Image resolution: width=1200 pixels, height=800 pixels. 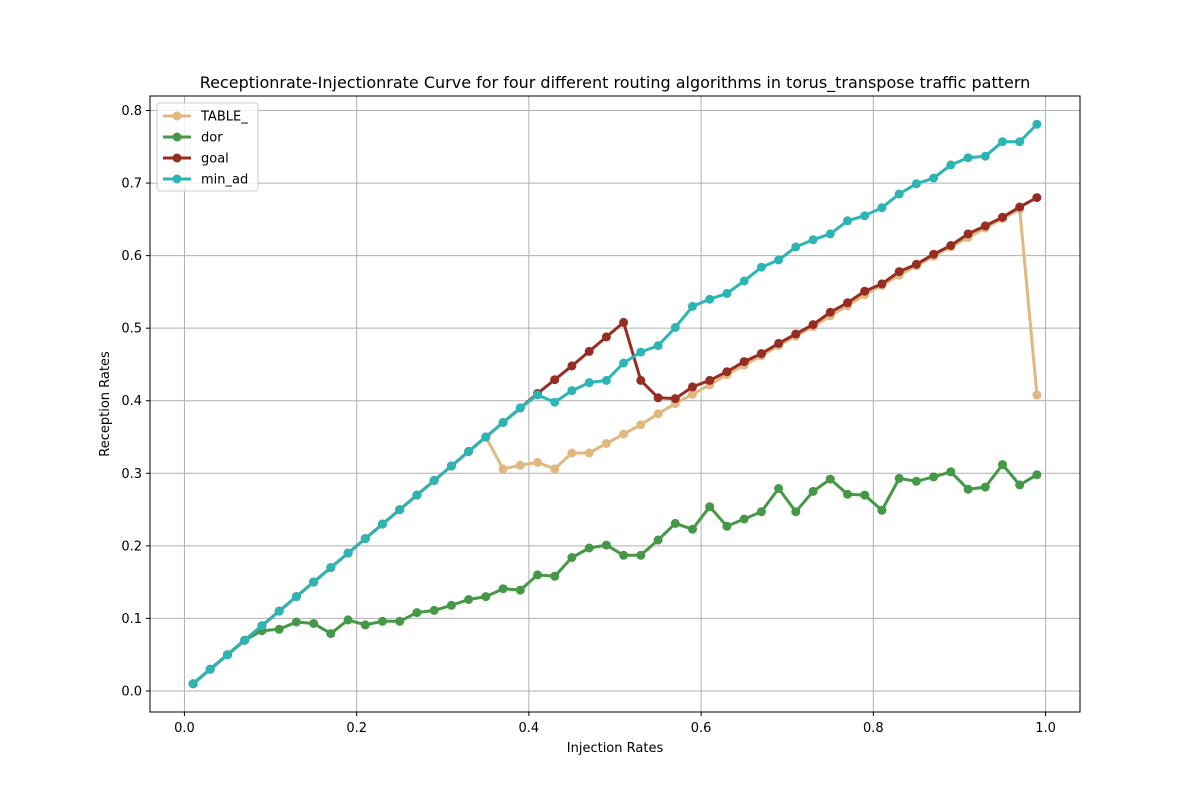 I want to click on y-tick-label: 0.0, so click(x=131, y=691).